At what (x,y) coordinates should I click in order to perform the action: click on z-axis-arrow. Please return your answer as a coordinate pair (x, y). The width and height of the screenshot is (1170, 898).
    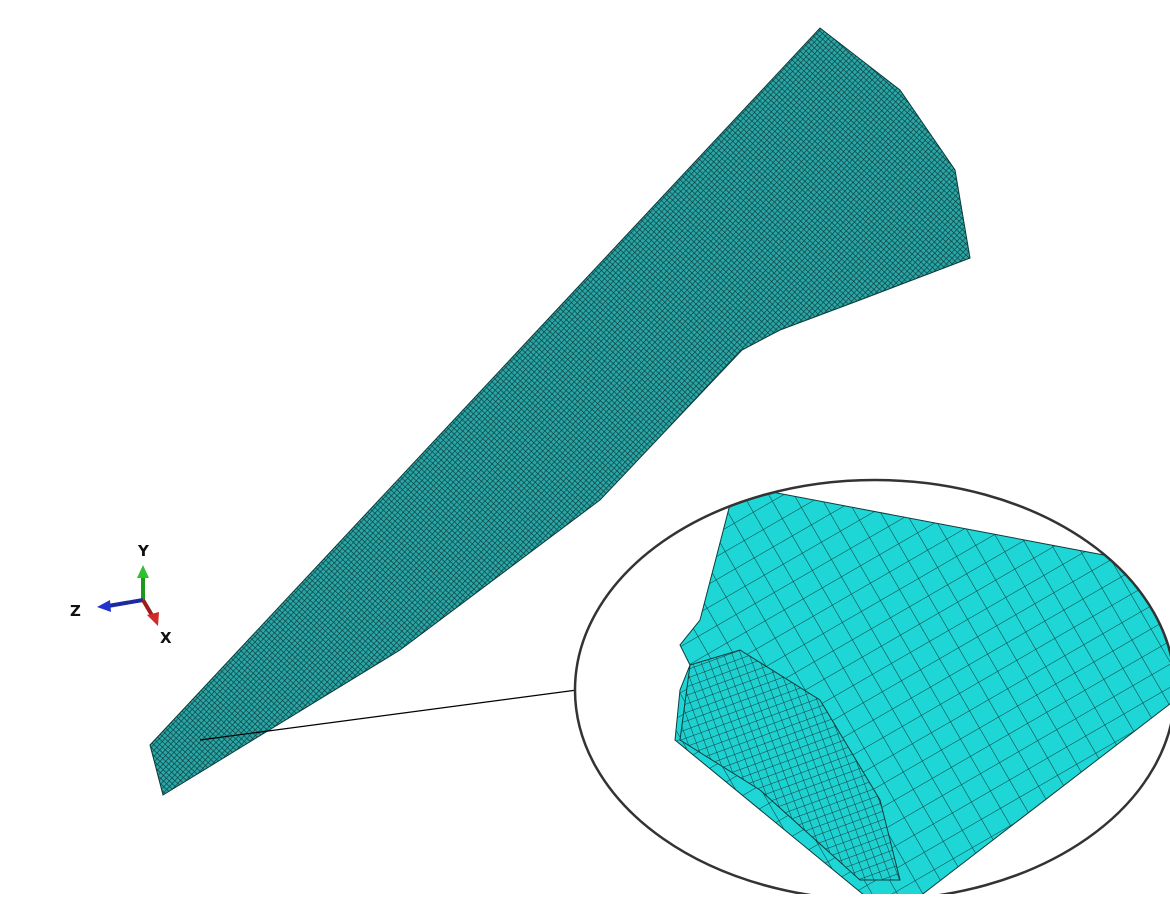
    Looking at the image, I should click on (125, 603).